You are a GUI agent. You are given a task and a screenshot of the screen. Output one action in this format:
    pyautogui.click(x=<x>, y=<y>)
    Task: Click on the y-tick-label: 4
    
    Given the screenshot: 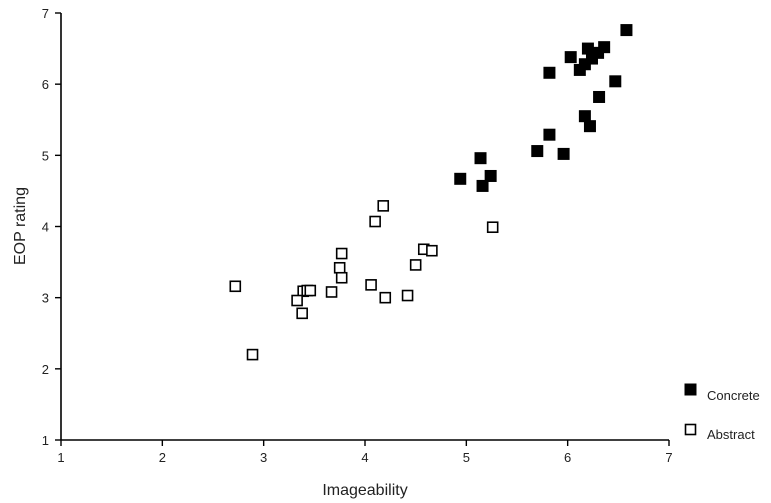 What is the action you would take?
    pyautogui.click(x=45, y=227)
    